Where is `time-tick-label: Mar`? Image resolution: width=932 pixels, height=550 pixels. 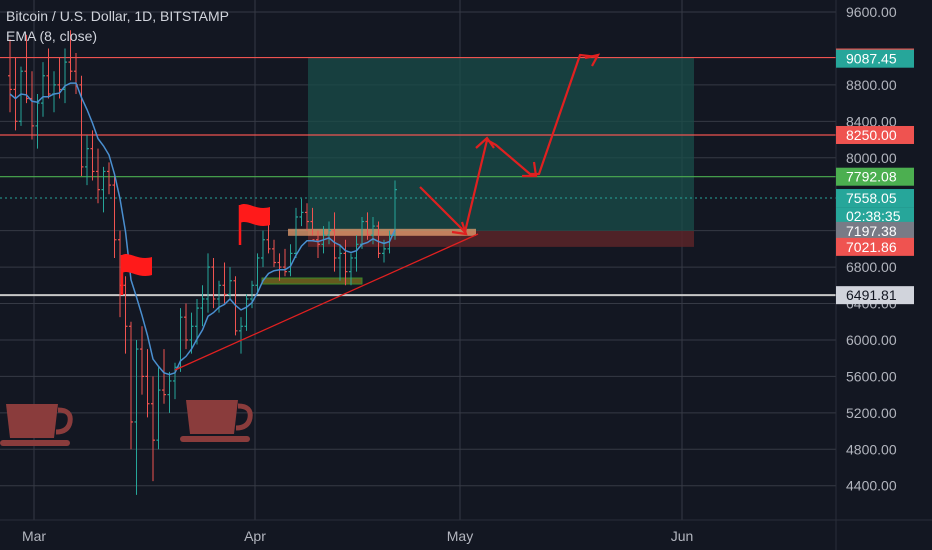 time-tick-label: Mar is located at coordinates (34, 536).